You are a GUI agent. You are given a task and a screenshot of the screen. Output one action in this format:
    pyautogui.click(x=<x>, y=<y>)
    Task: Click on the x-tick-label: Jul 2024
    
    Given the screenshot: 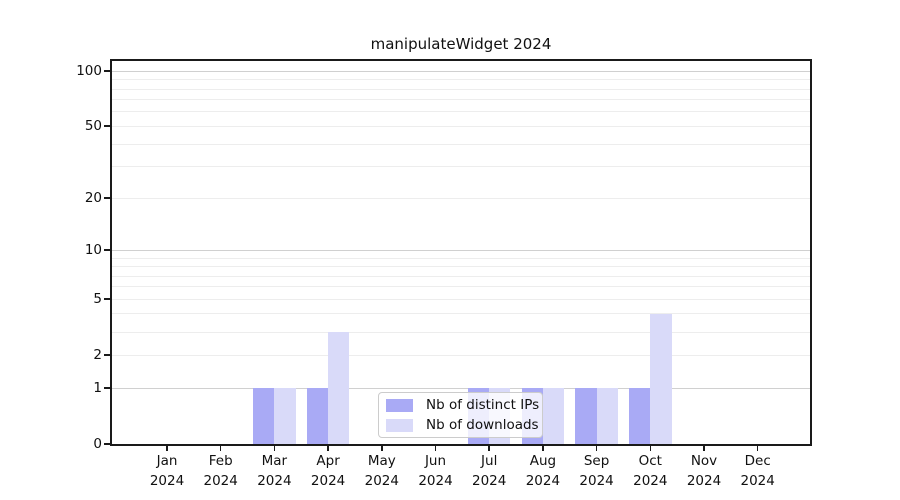 What is the action you would take?
    pyautogui.click(x=489, y=471)
    